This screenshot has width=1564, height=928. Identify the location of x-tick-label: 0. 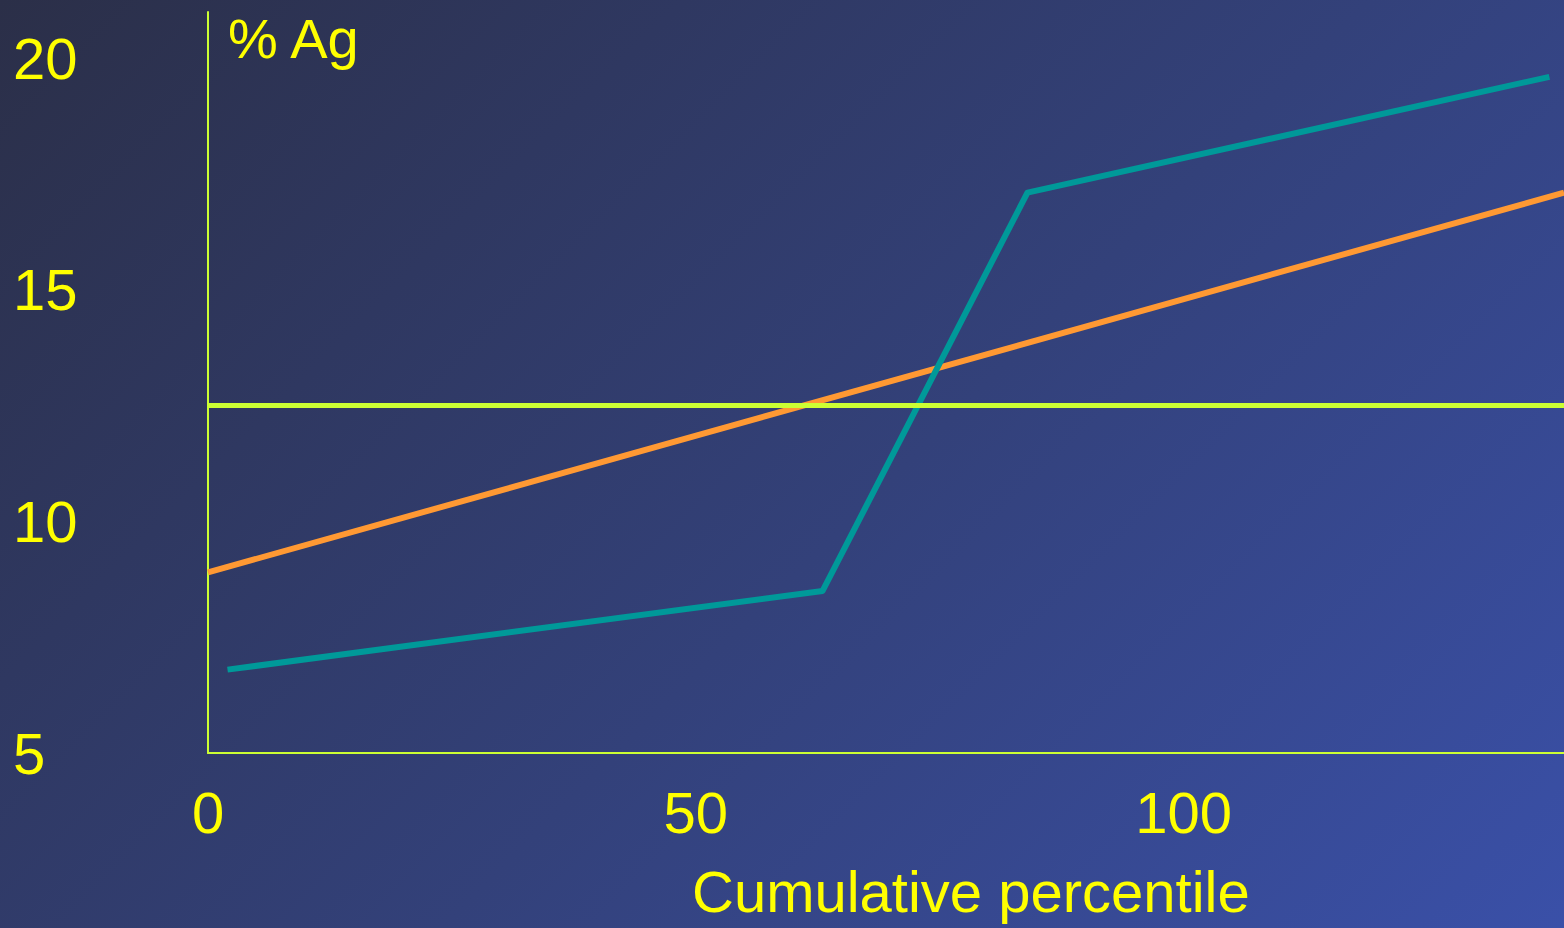
(208, 812).